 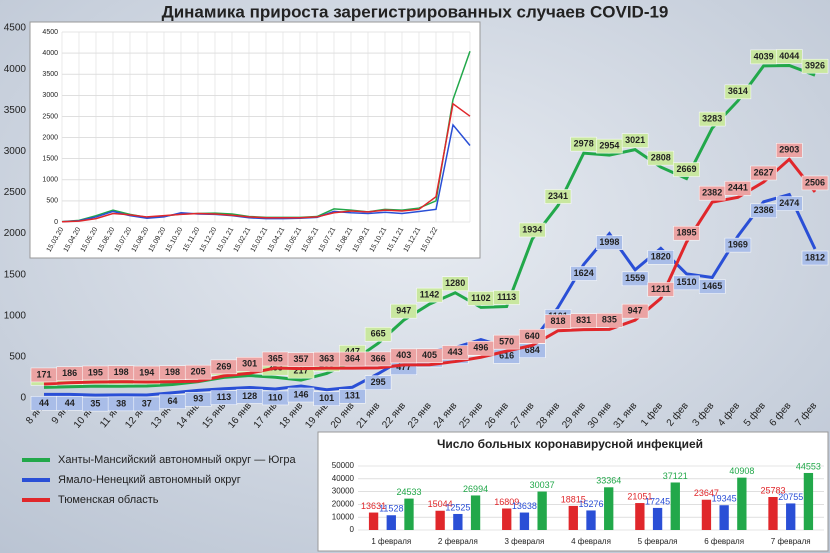 What do you see at coordinates (95, 372) in the screenshot?
I see `value-label: 195` at bounding box center [95, 372].